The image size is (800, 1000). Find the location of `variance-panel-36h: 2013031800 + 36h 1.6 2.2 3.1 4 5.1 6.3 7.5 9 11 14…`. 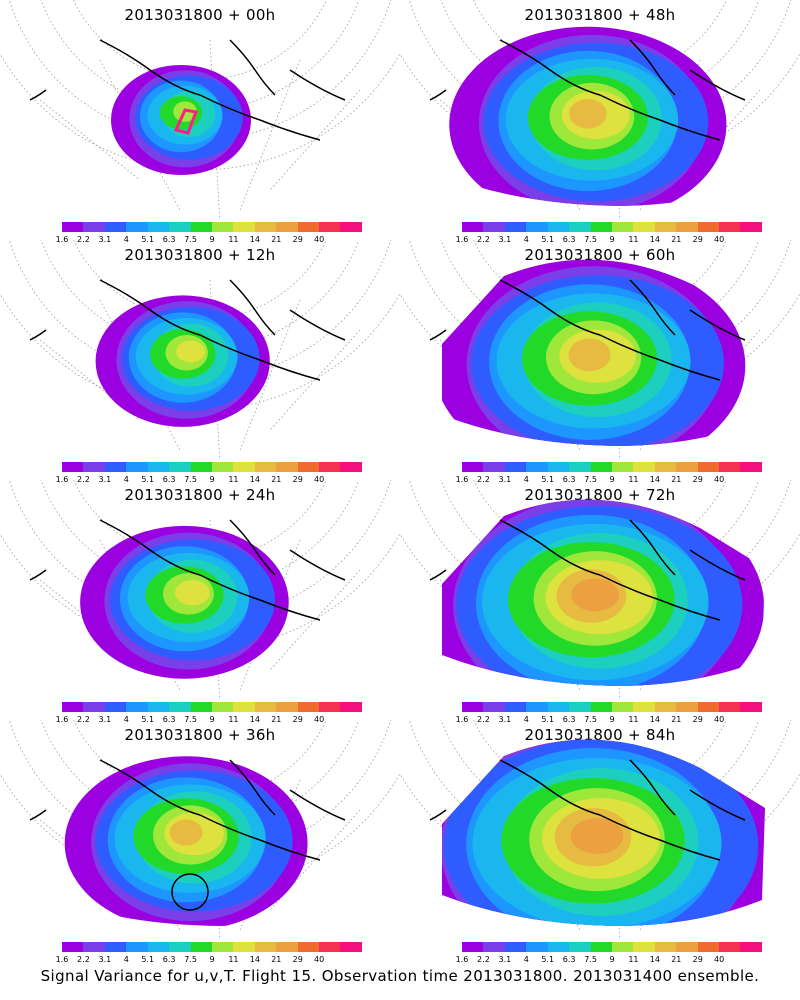

variance-panel-36h: 2013031800 + 36h 1.6 2.2 3.1 4 5.1 6.3 7.5 9 11 14… is located at coordinates (200, 842).